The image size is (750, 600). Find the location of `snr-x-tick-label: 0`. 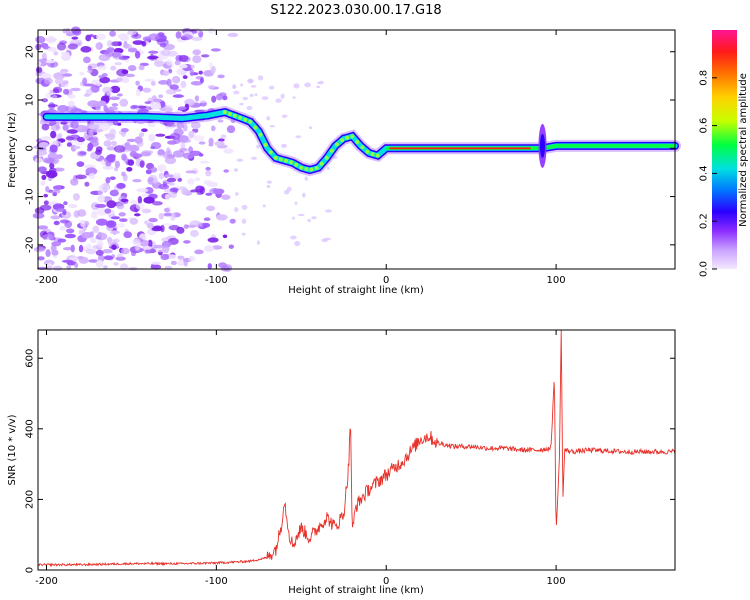

snr-x-tick-label: 0 is located at coordinates (386, 581).